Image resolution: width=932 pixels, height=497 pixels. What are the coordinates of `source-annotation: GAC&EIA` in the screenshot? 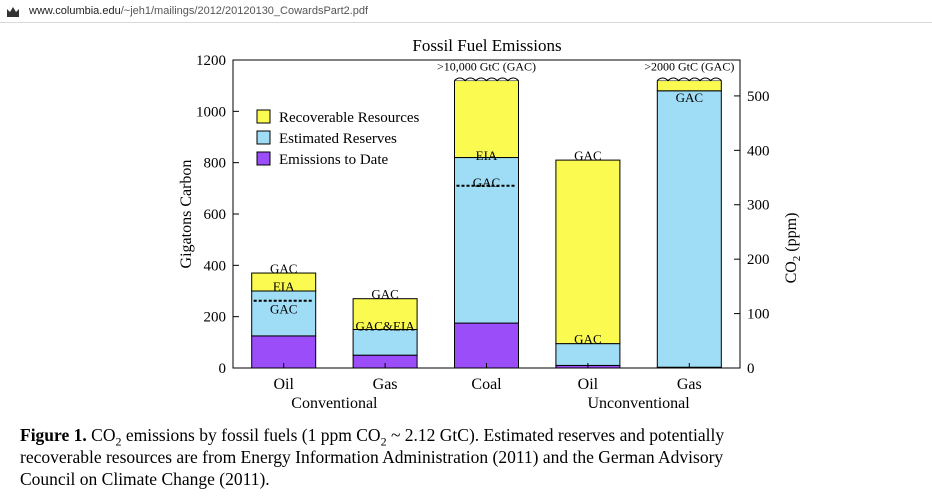 It's located at (385, 326).